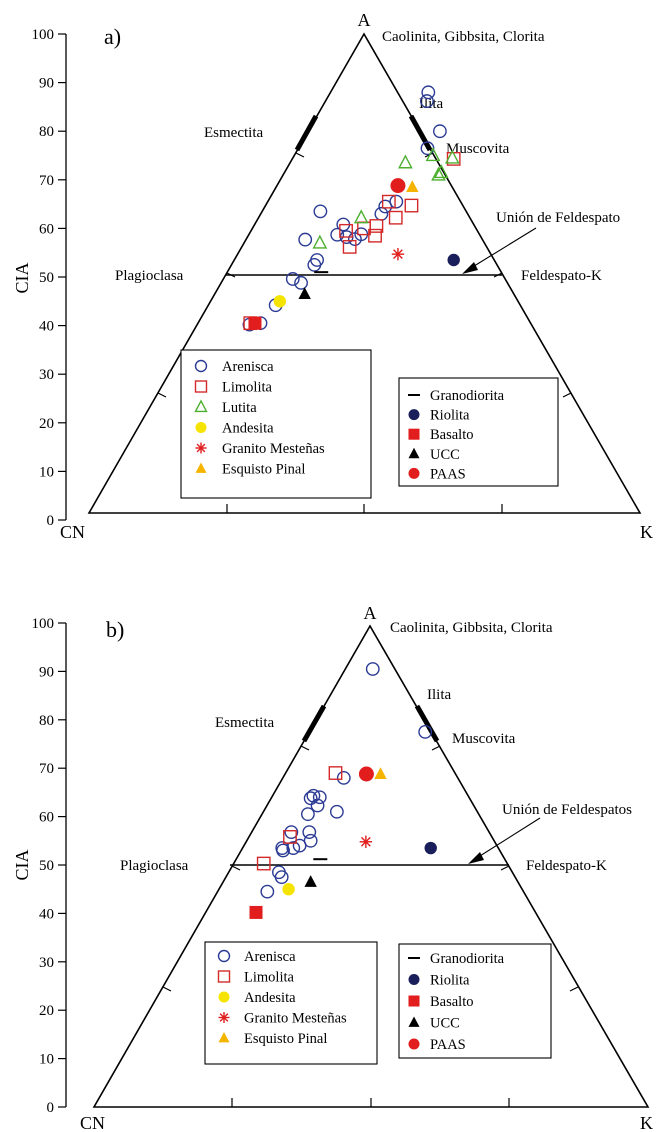 The image size is (665, 1132). Describe the element at coordinates (561, 276) in the screenshot. I see `mineral-label-kfeldspar: Feldespato-K` at that location.